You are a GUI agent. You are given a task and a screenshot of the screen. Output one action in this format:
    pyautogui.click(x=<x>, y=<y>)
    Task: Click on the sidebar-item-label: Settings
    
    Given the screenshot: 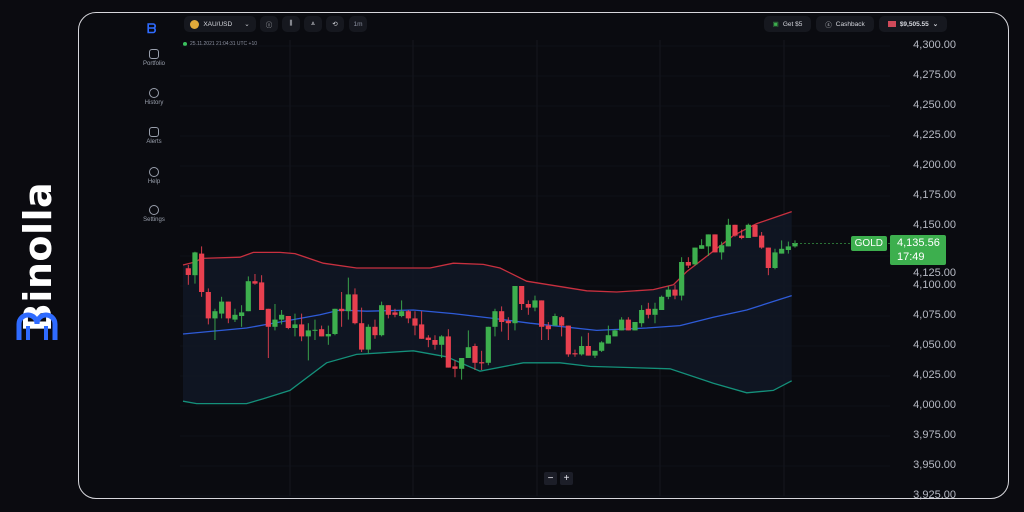 What is the action you would take?
    pyautogui.click(x=154, y=220)
    